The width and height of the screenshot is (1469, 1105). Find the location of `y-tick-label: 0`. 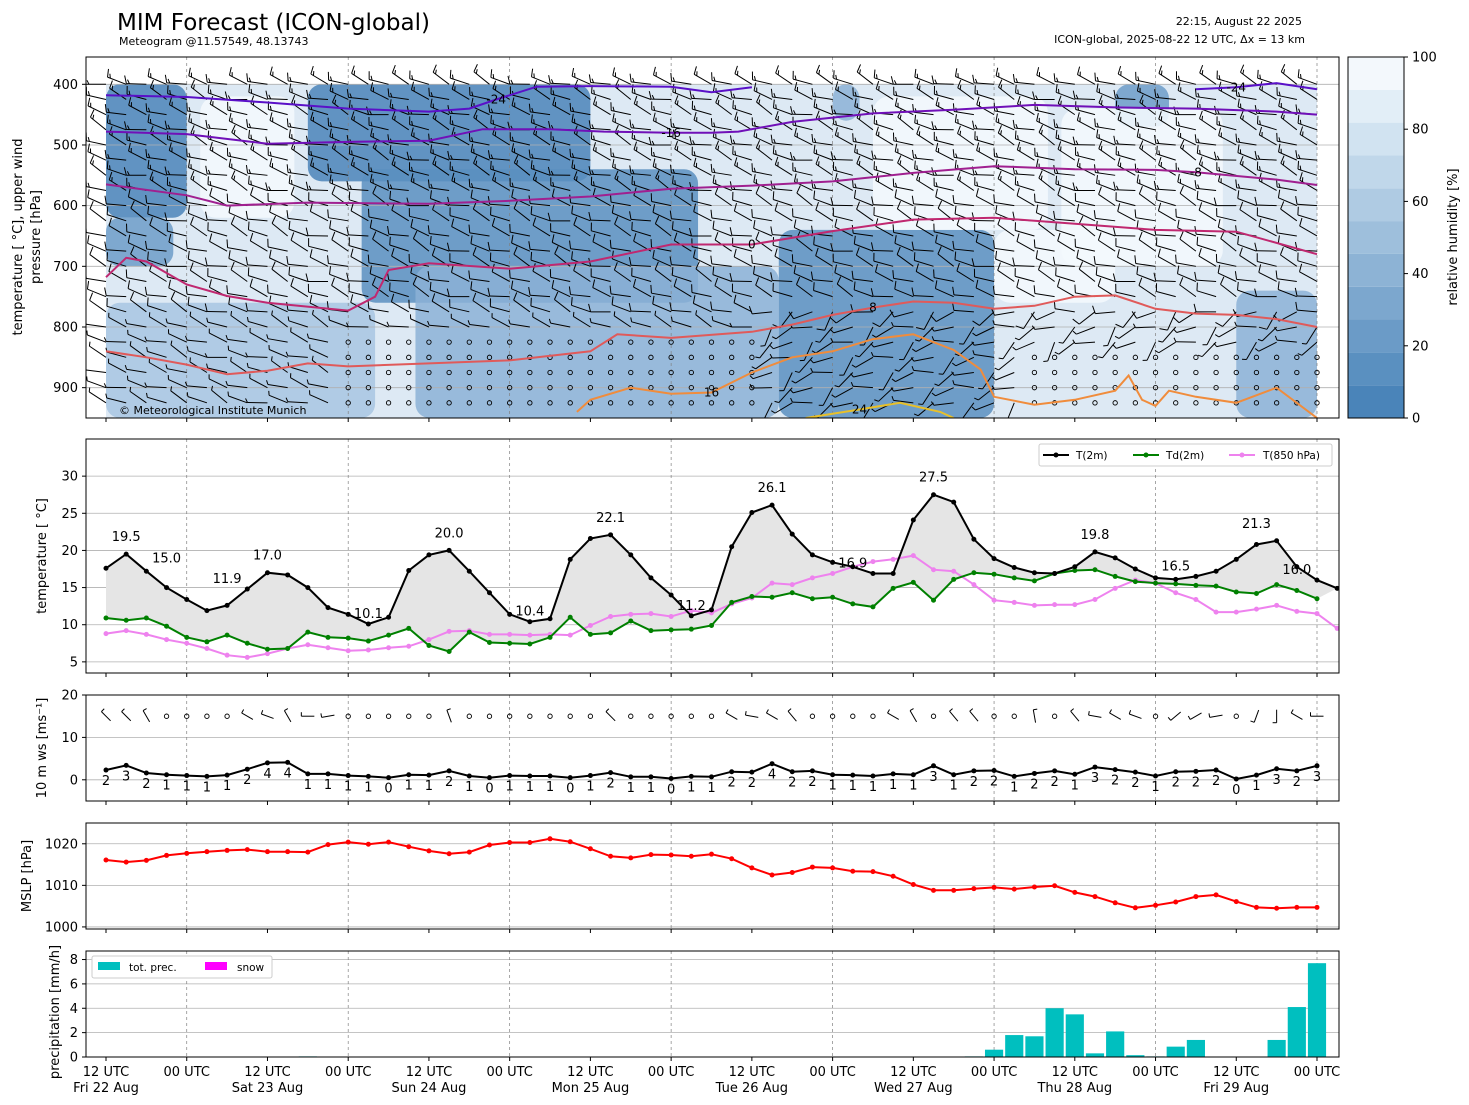

y-tick-label: 0 is located at coordinates (74, 780).